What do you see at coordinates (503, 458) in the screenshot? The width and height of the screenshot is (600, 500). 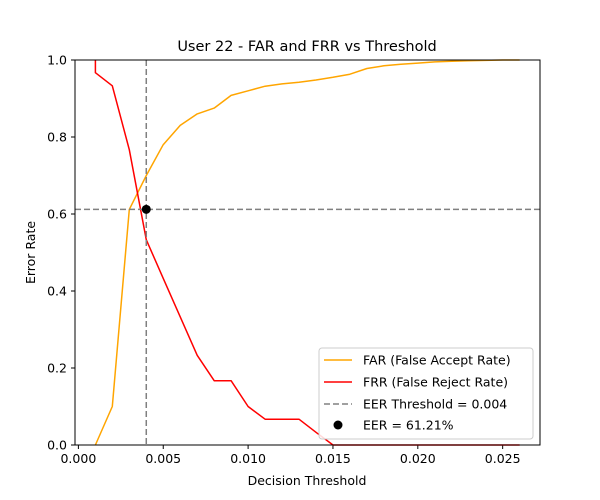 I see `x-tick-label: 0.025` at bounding box center [503, 458].